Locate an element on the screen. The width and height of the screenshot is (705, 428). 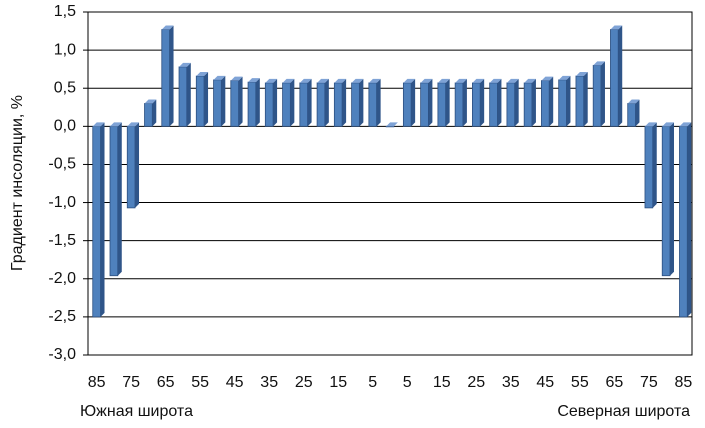
x-tick-label: 55 is located at coordinates (580, 382).